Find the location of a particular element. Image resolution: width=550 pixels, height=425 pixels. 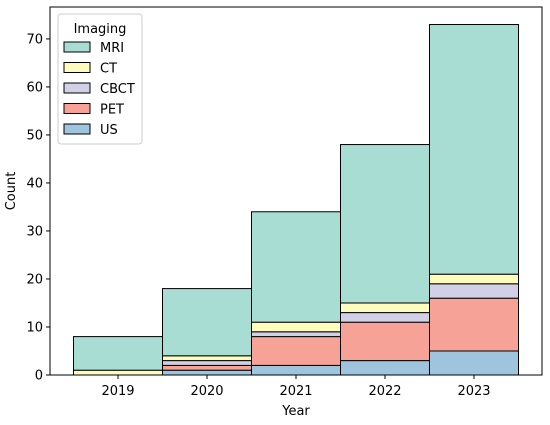

bar-segment-pet-2023 is located at coordinates (474, 324).